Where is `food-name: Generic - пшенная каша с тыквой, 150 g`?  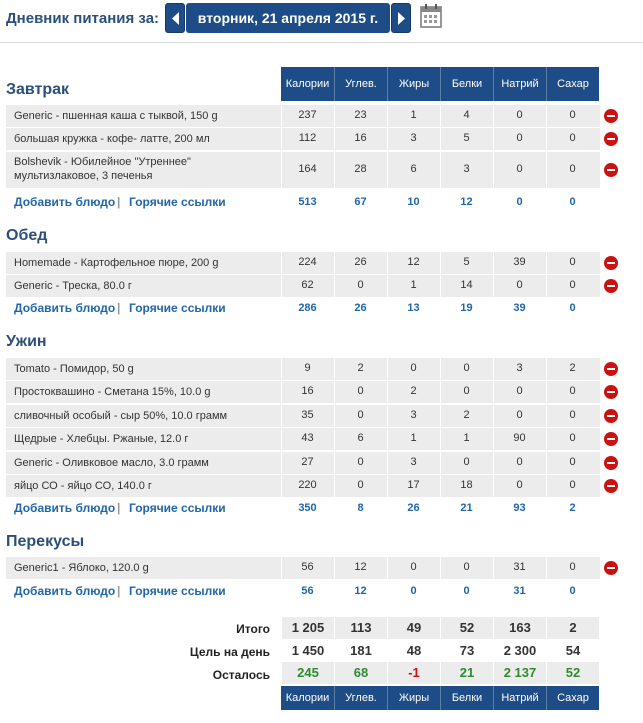
food-name: Generic - пшенная каша с тыквой, 150 g is located at coordinates (116, 116).